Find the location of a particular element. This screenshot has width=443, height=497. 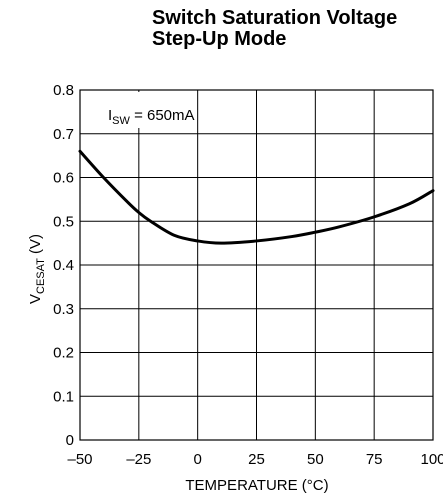

y-tick-label: 0.4 is located at coordinates (63, 265).